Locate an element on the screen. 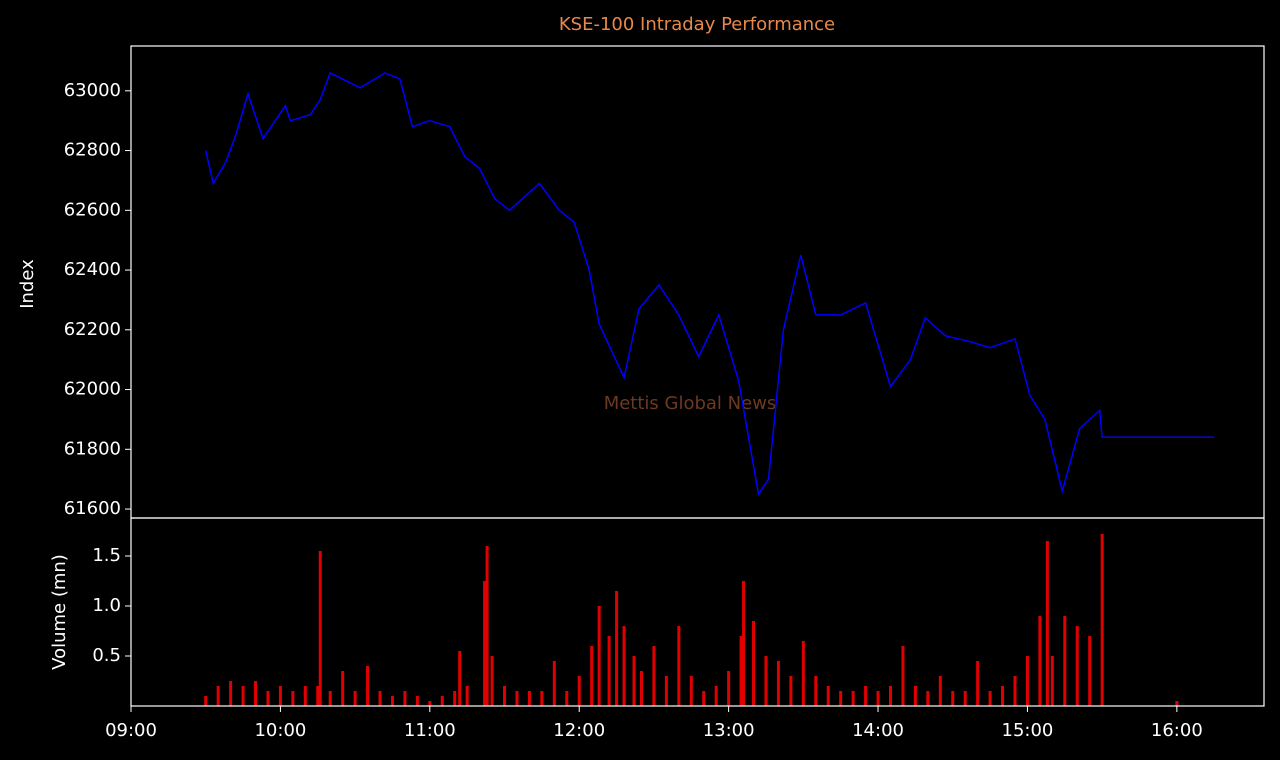 This screenshot has height=760, width=1280. x-tick-label: 10:00 is located at coordinates (280, 730).